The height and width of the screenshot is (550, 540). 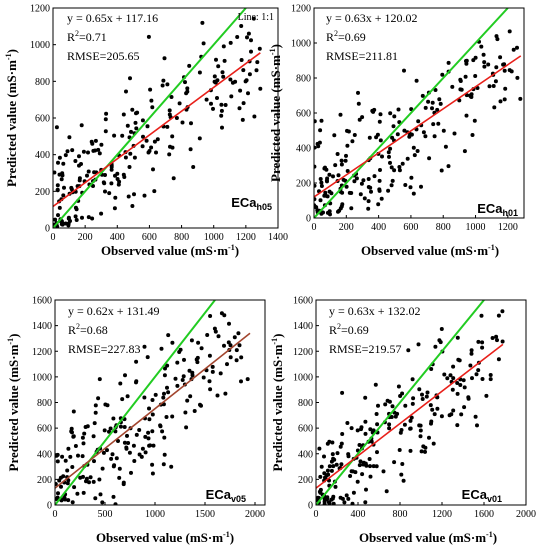 I want to click on r2-sup: 2, so click(x=336, y=33).